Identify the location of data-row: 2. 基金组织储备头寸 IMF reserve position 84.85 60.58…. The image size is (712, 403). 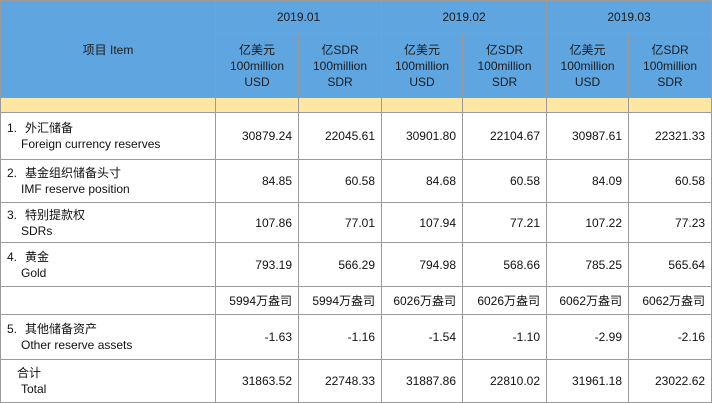
(356, 181).